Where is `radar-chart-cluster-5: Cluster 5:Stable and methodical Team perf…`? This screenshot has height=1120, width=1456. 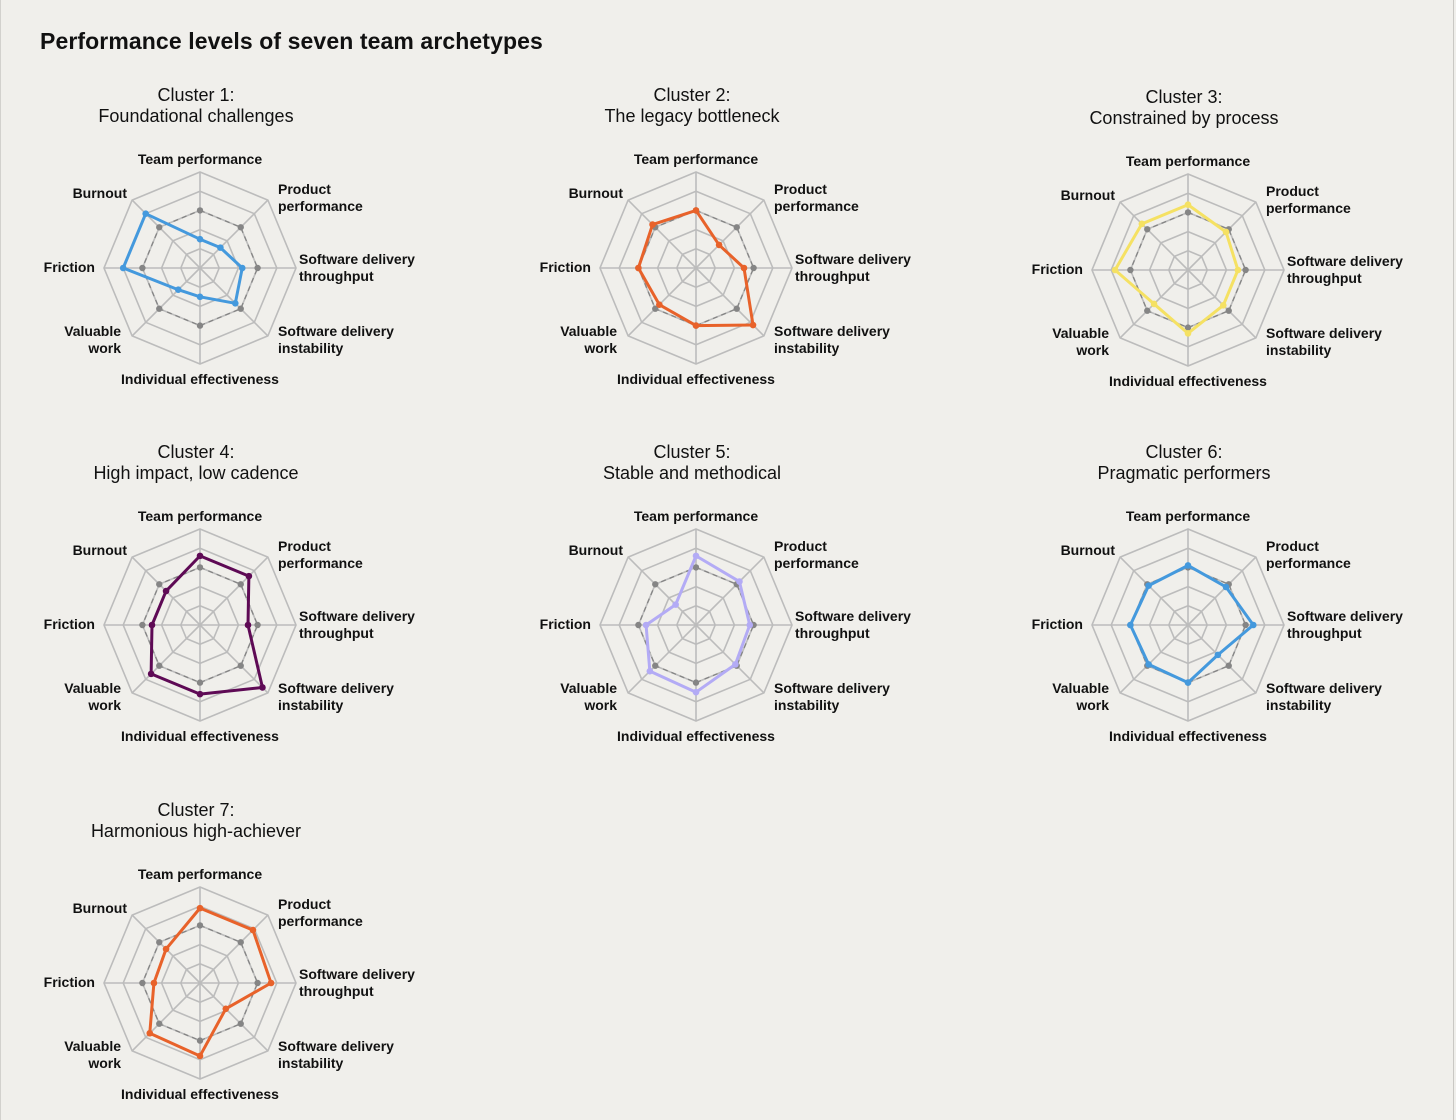 radar-chart-cluster-5: Cluster 5:Stable and methodical Team perf… is located at coordinates (725, 593).